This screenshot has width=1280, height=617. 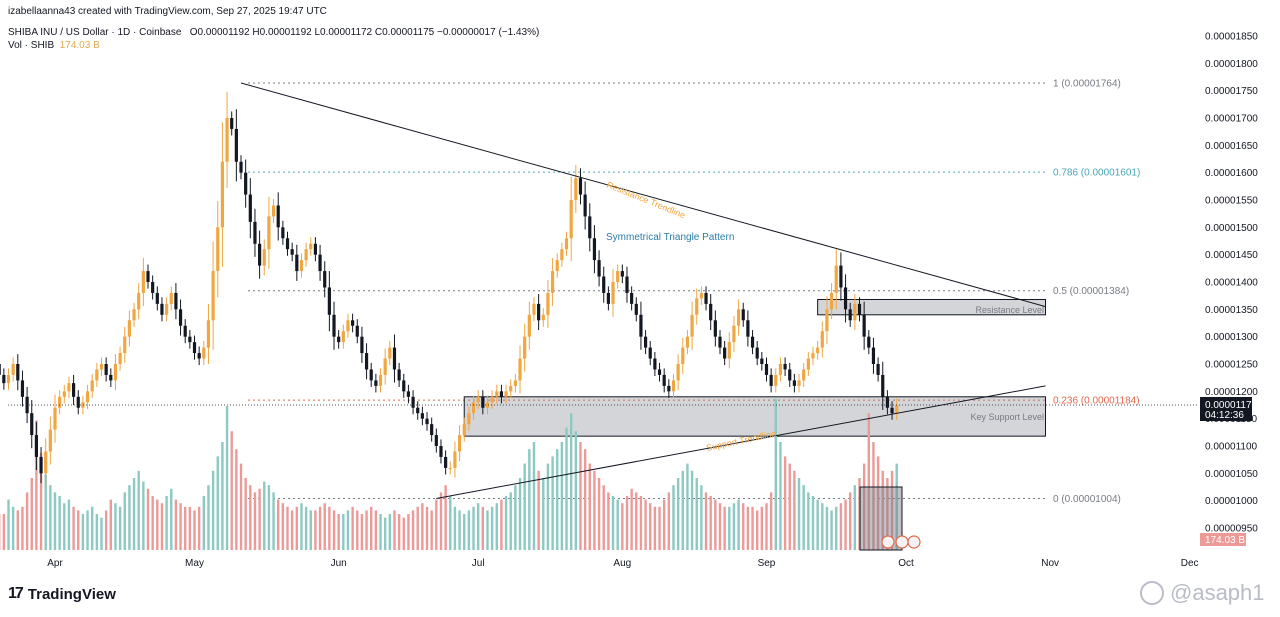 I want to click on price-tick-label: 0.00001650, so click(x=1231, y=146).